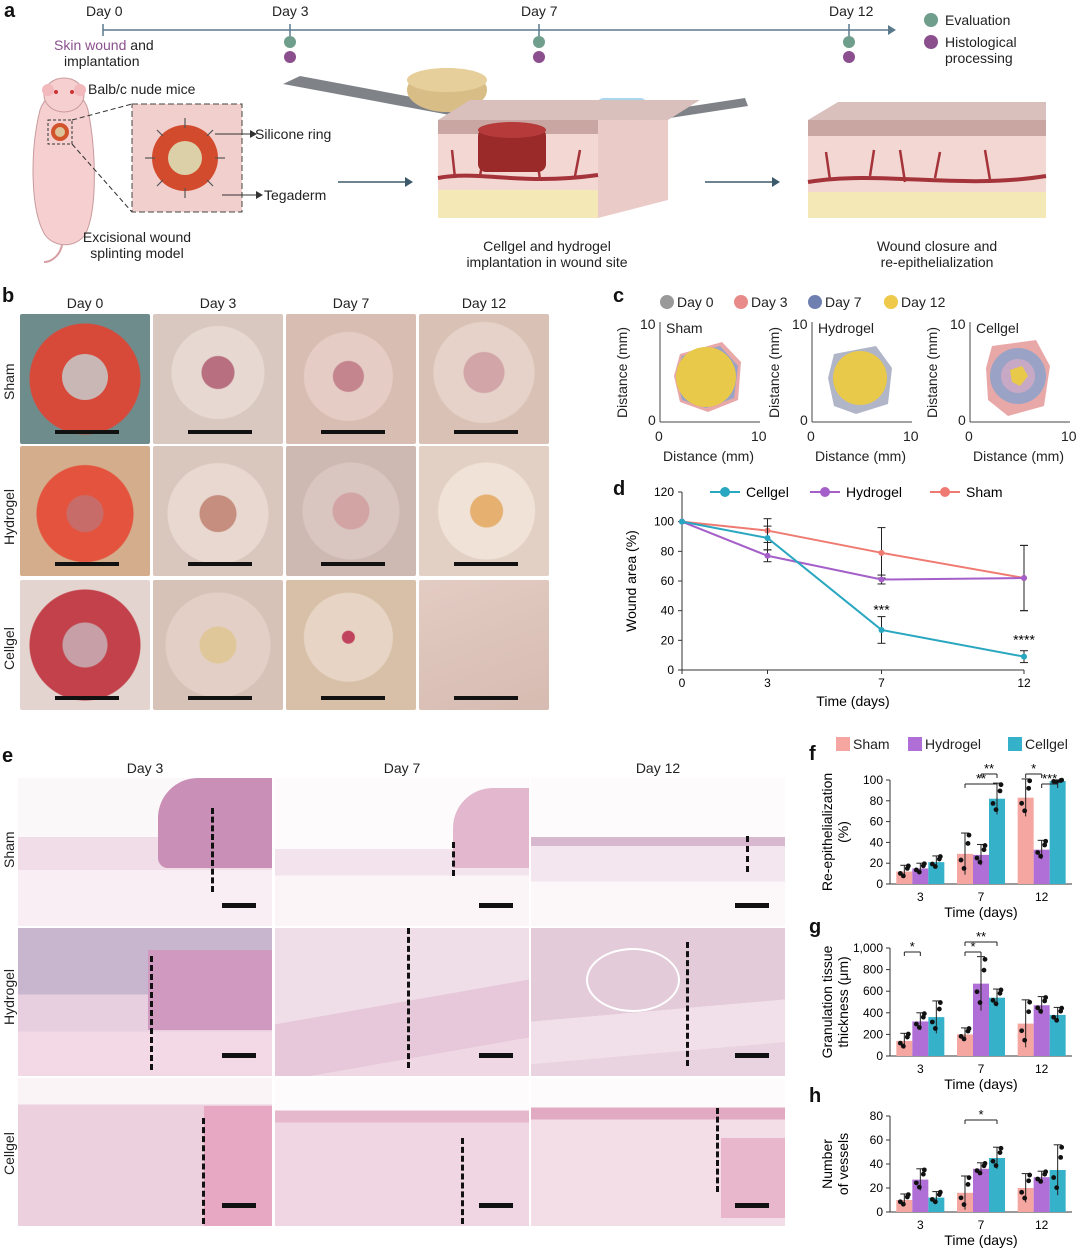  I want to click on photo-cellgel-day3, so click(218, 645).